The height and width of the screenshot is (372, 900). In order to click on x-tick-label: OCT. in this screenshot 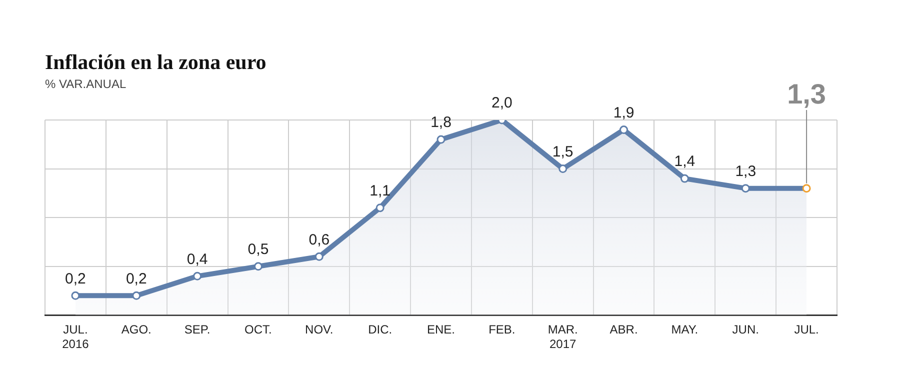, I will do `click(258, 329)`.